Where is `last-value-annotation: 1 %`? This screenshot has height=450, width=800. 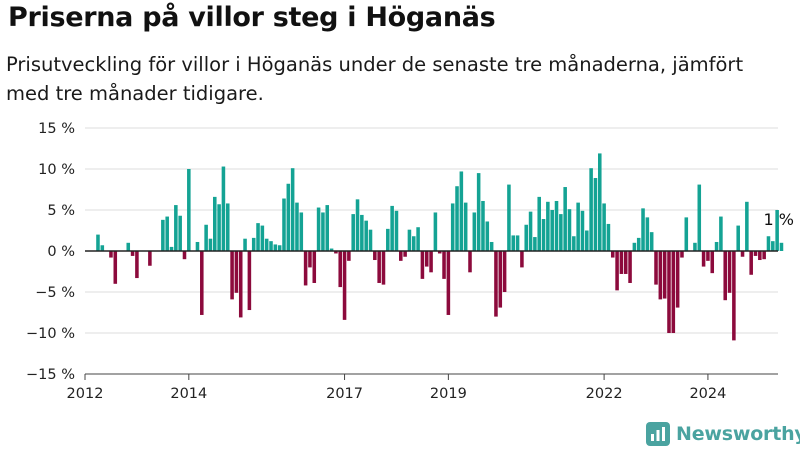
last-value-annotation: 1 % is located at coordinates (778, 219).